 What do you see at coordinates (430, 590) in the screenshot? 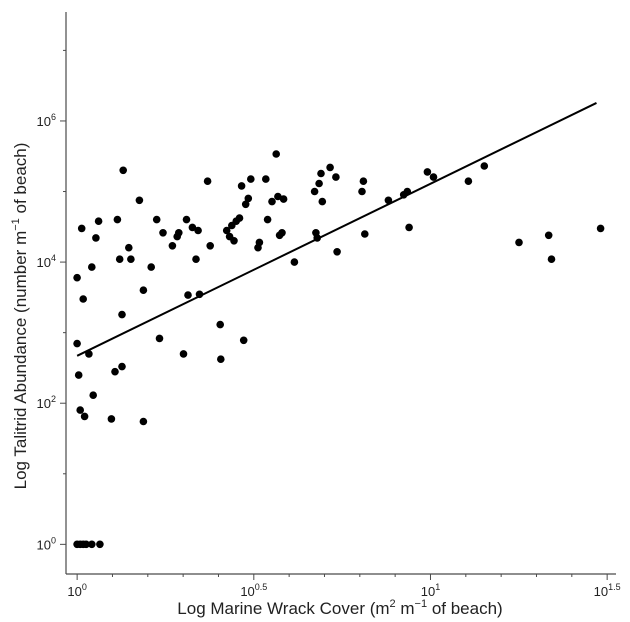
I see `x-tick-label: 10¹` at bounding box center [430, 590].